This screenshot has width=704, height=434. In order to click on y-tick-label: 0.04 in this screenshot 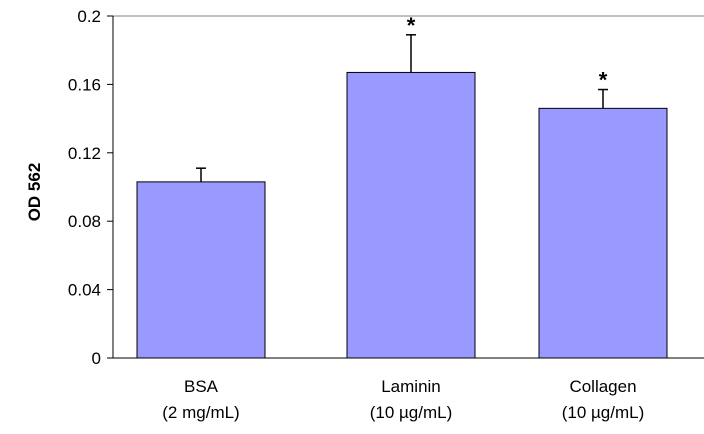, I will do `click(84, 290)`.